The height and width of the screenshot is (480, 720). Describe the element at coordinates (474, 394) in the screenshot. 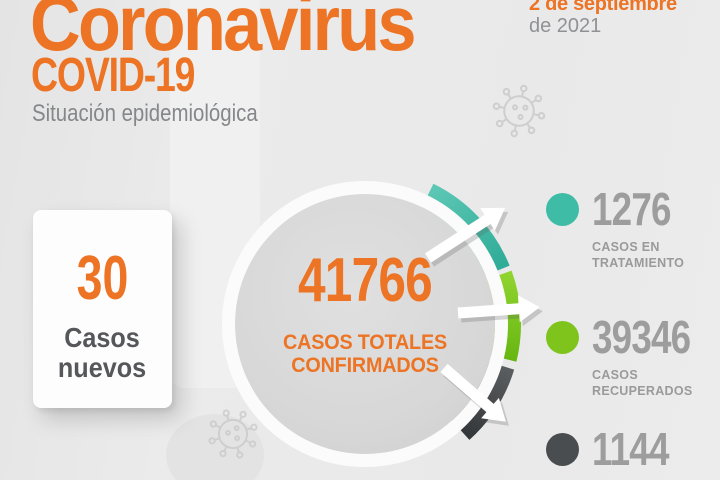

I see `arrow-down-right-icon` at that location.